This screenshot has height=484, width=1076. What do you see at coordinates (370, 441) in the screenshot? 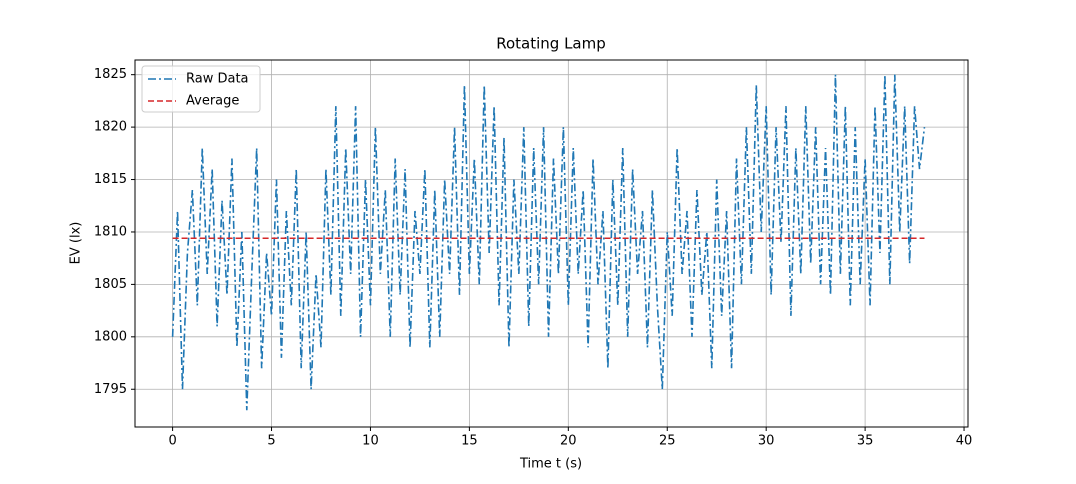
I see `x-tick-label: 10` at bounding box center [370, 441].